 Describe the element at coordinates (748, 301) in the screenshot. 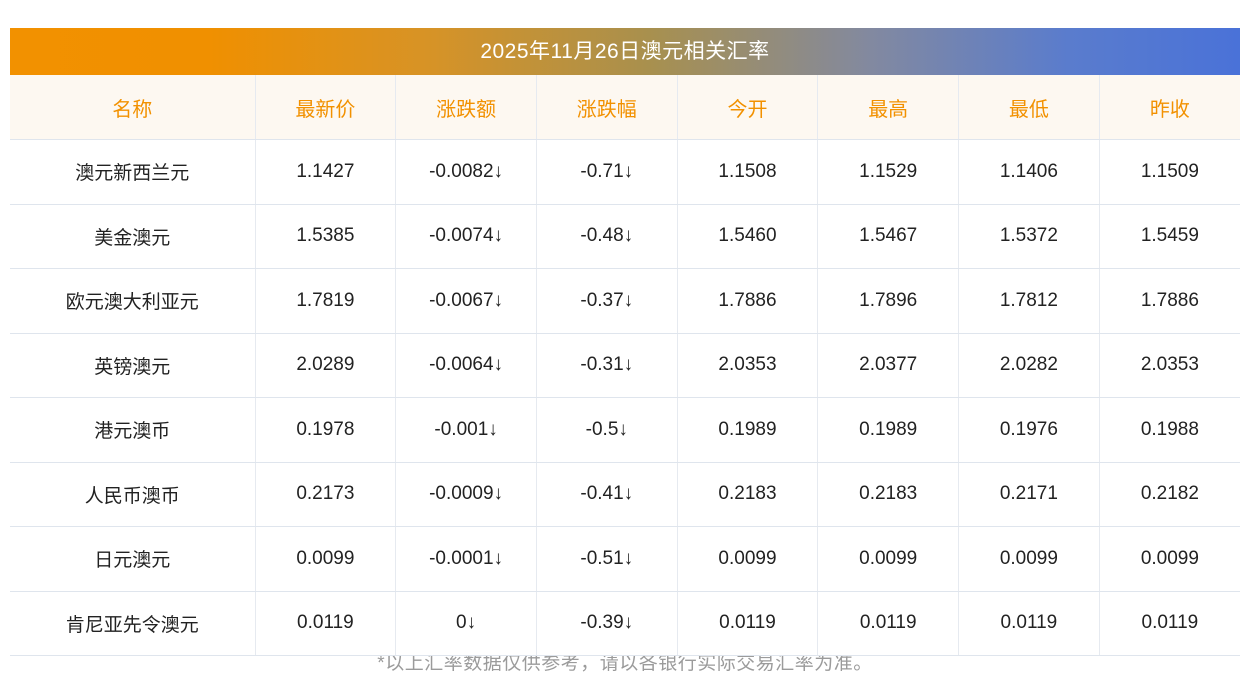

I see `cell-open: 1.7886` at that location.